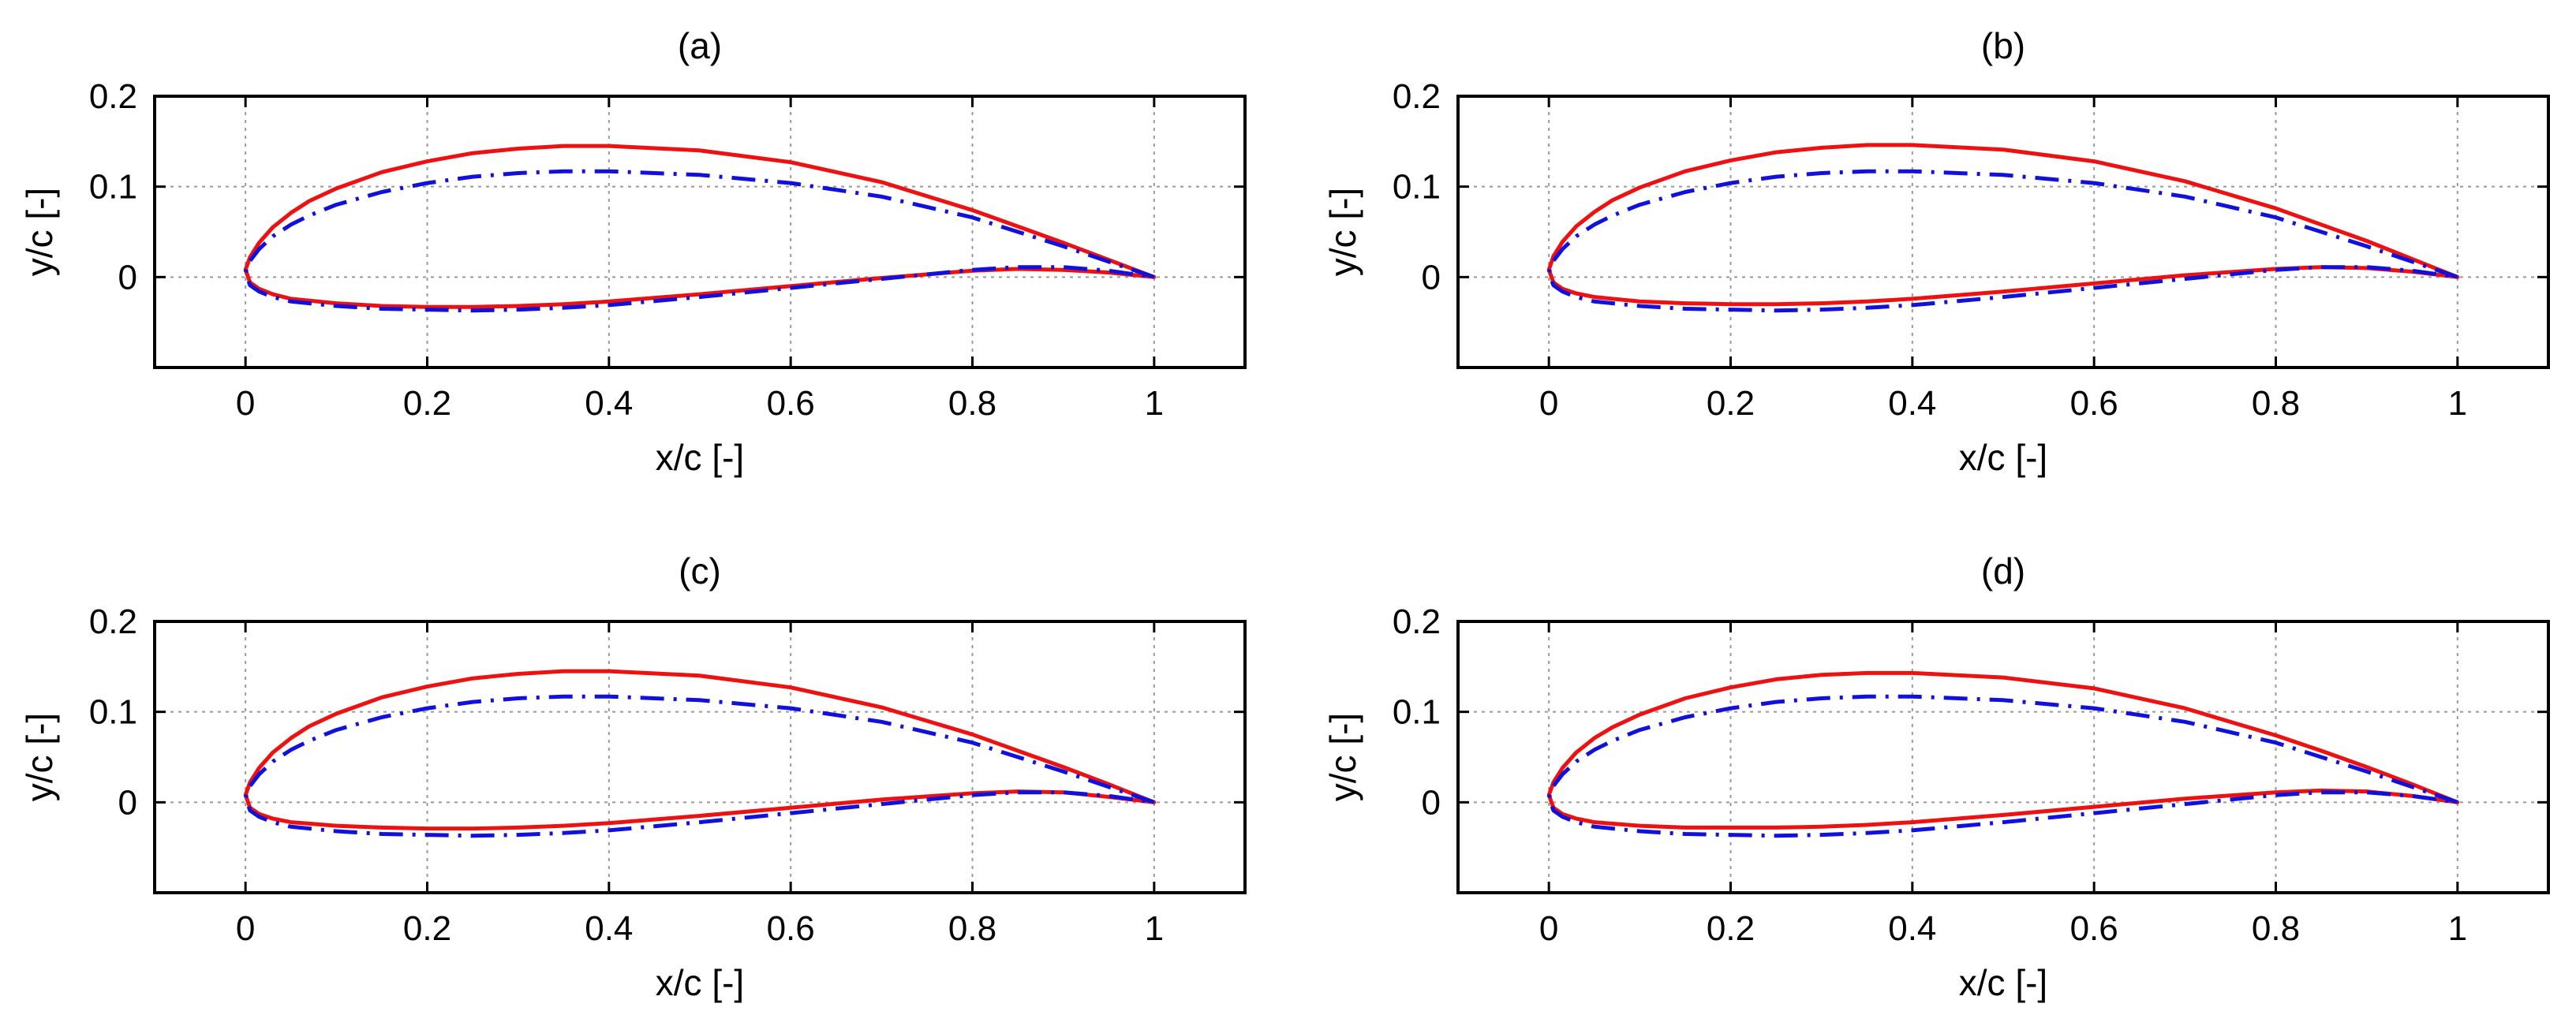 Image resolution: width=2576 pixels, height=1026 pixels. Describe the element at coordinates (2003, 46) in the screenshot. I see `panel-title: (b)` at that location.